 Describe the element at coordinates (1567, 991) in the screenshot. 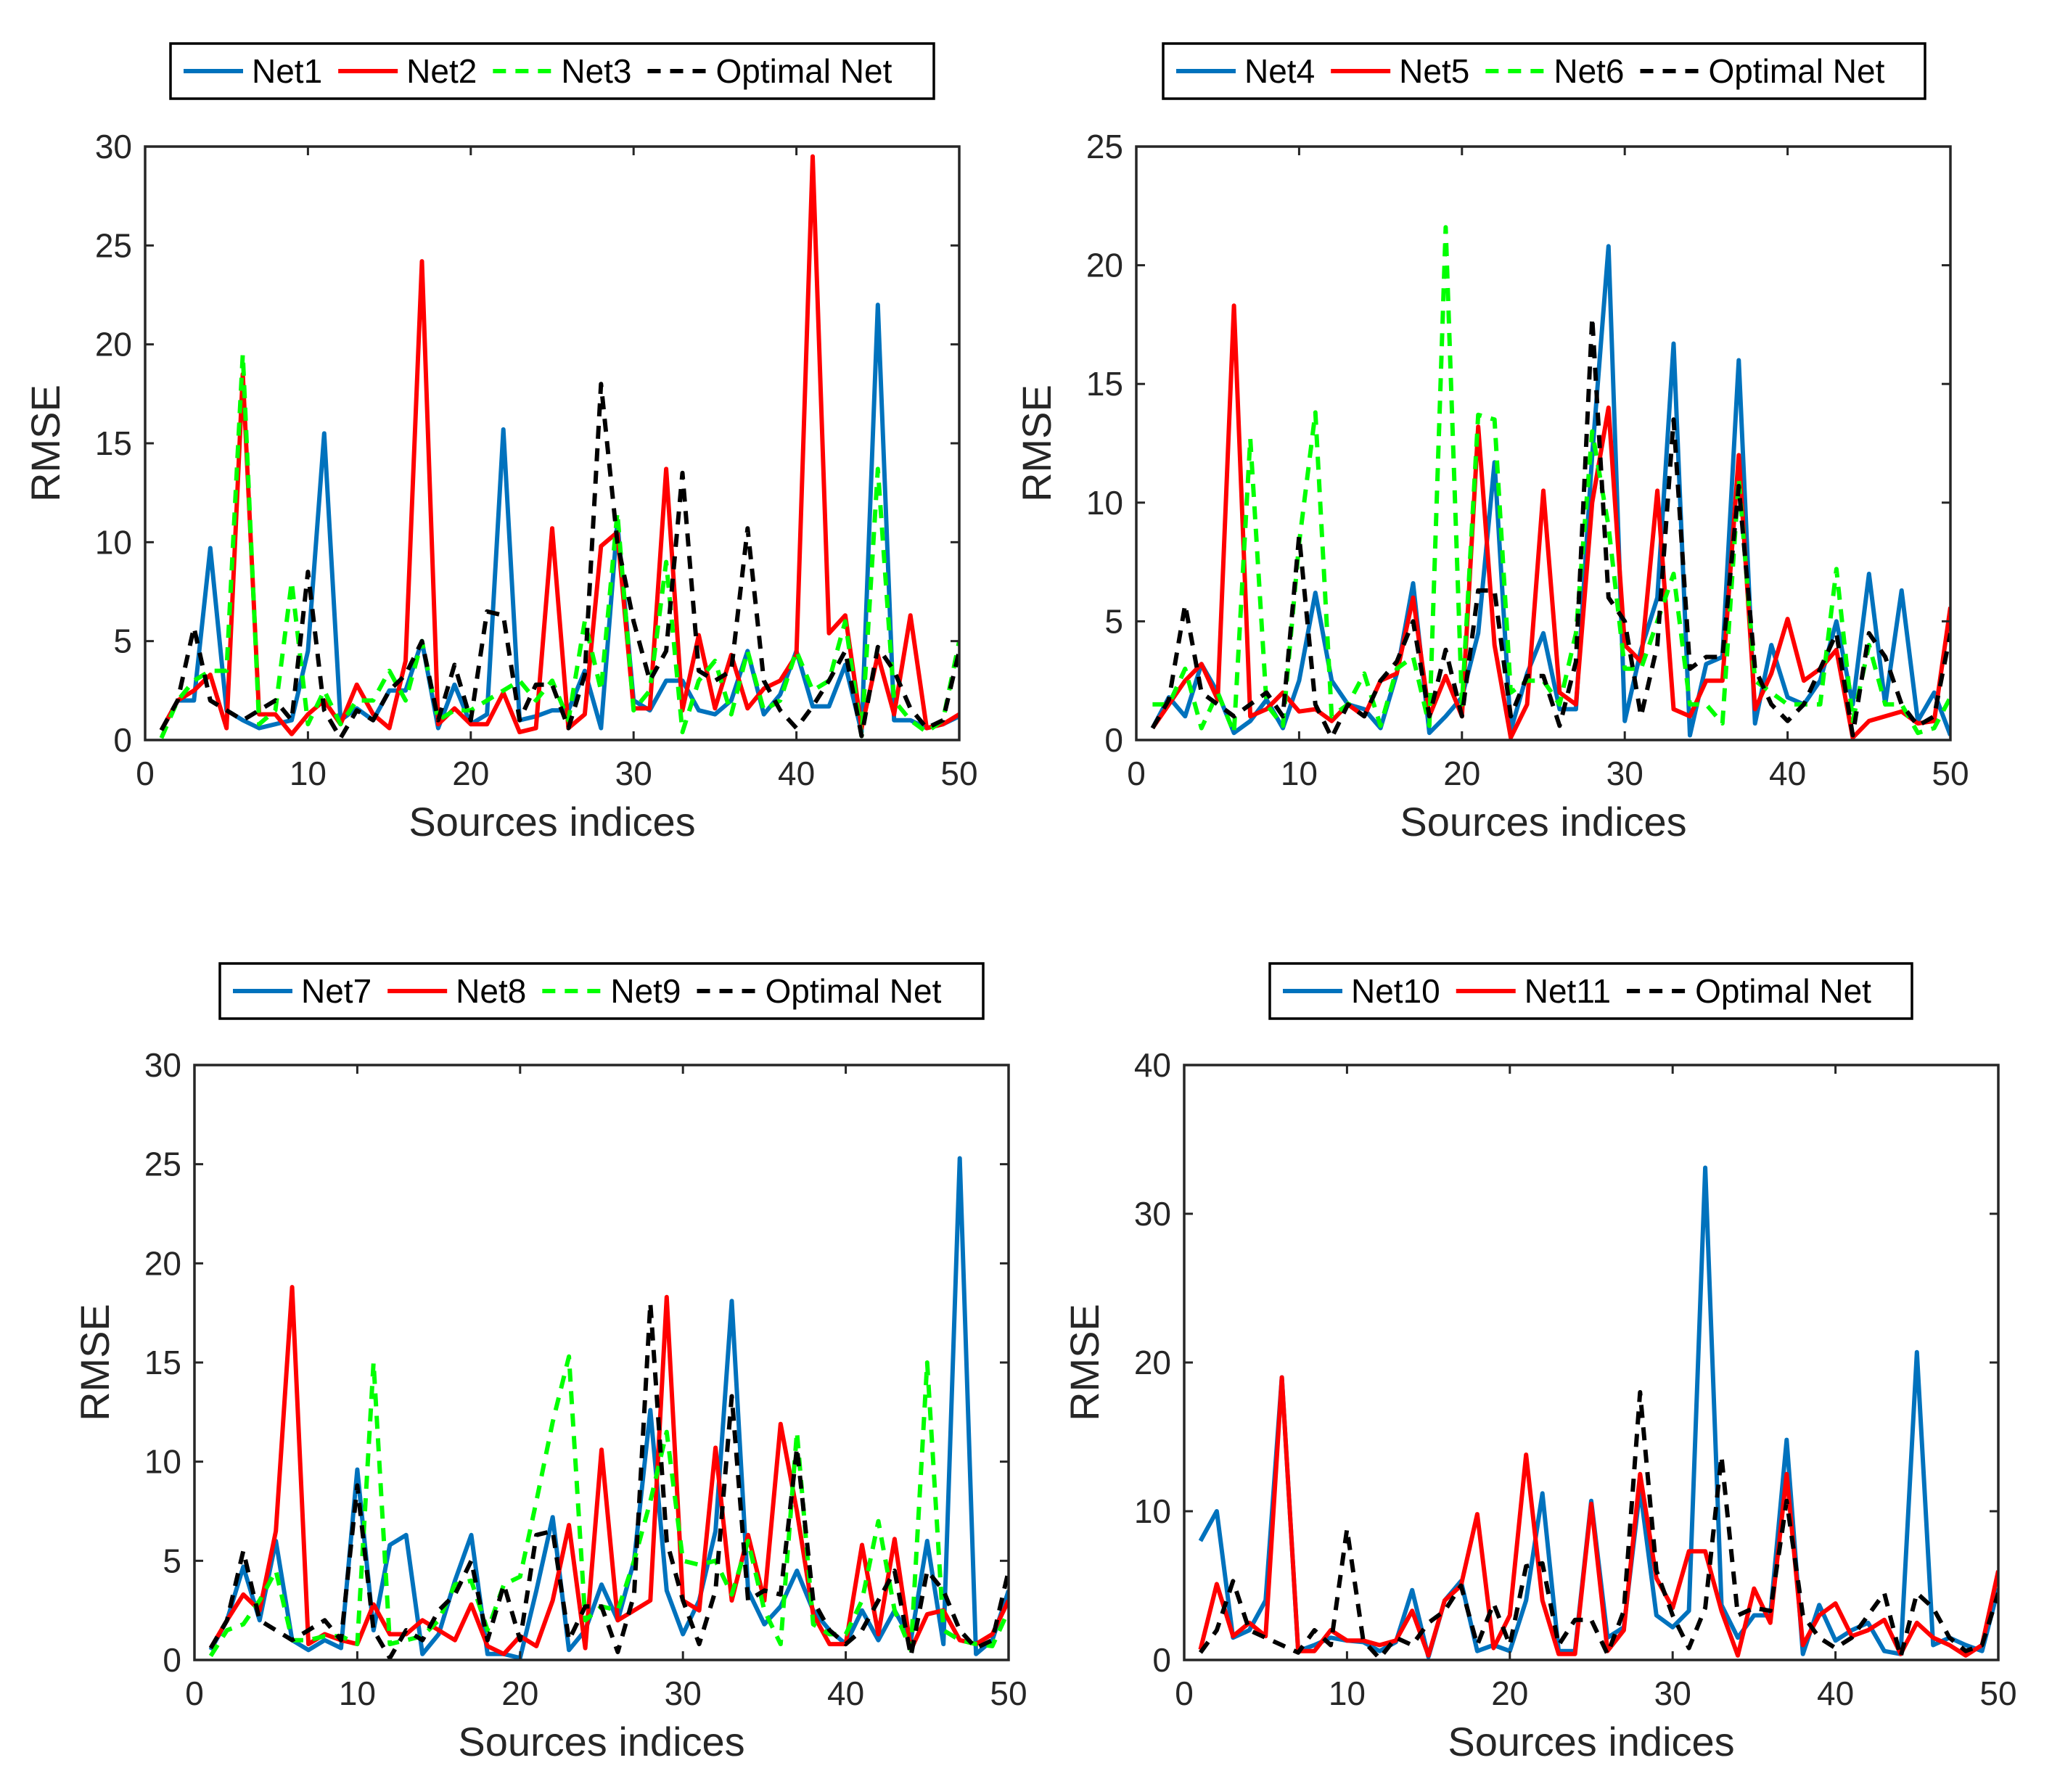

I see `legend-label: Net11` at that location.